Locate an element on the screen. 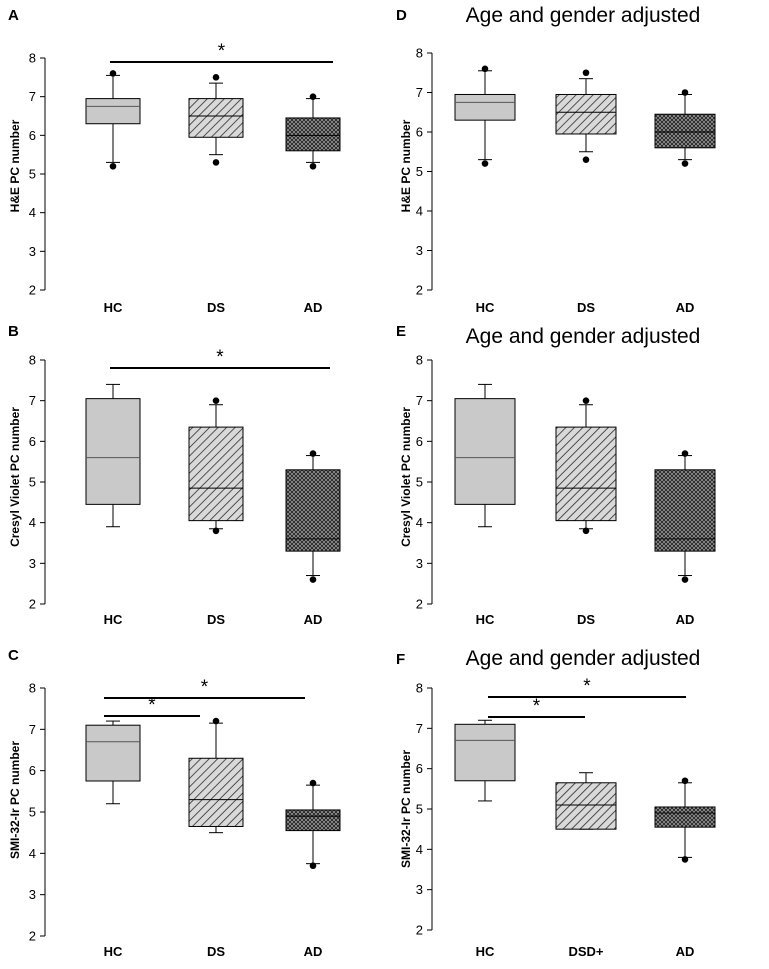 This screenshot has width=769, height=969. significance-star-A-0: * is located at coordinates (222, 51).